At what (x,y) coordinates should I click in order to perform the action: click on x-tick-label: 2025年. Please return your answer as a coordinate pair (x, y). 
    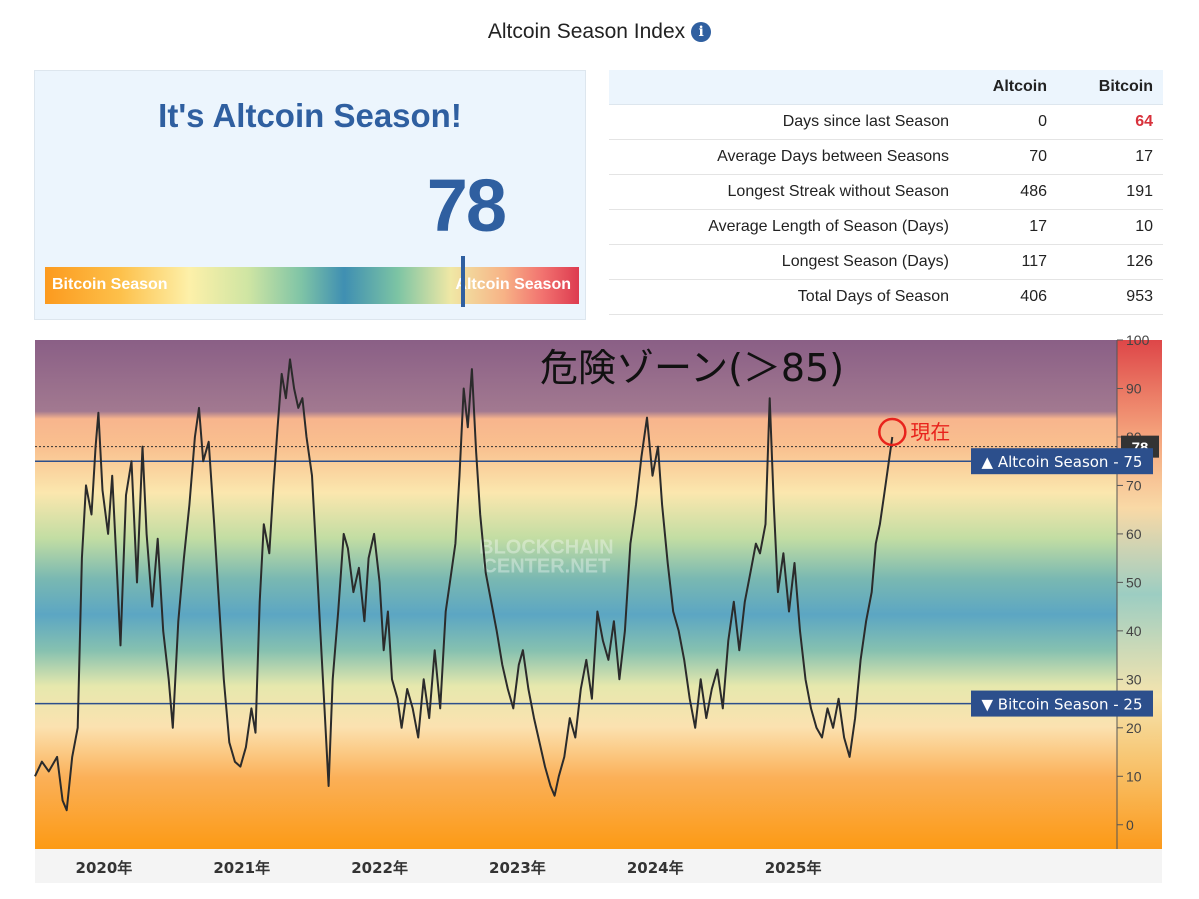
    Looking at the image, I should click on (793, 868).